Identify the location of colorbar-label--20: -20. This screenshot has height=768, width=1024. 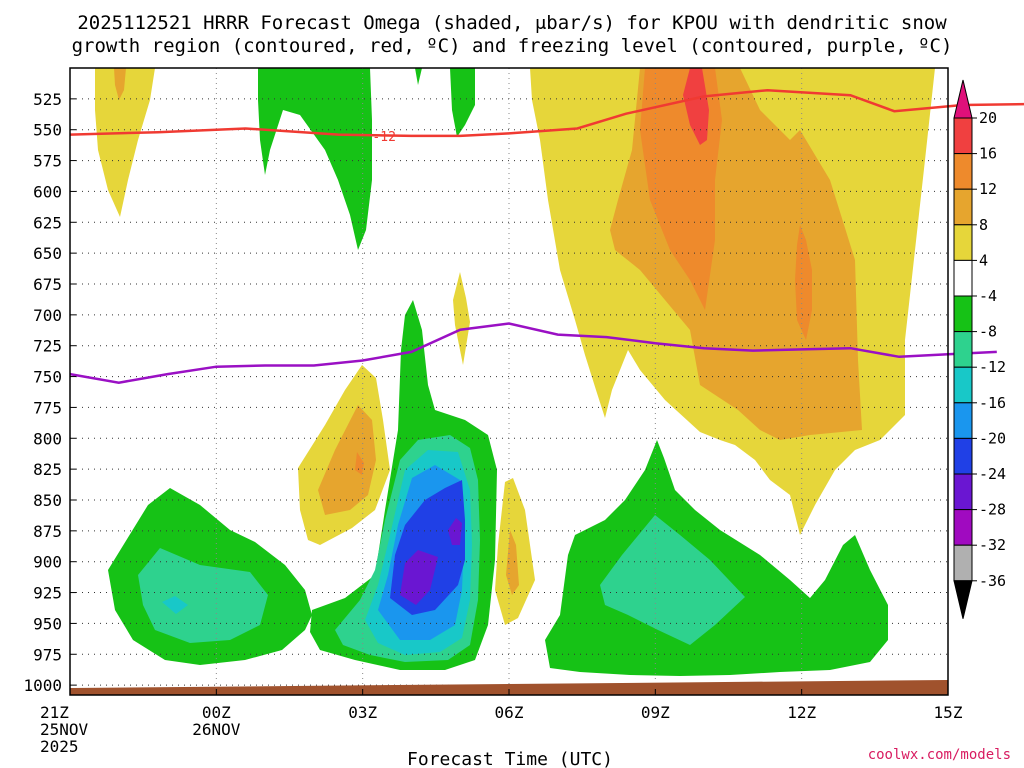
(992, 438).